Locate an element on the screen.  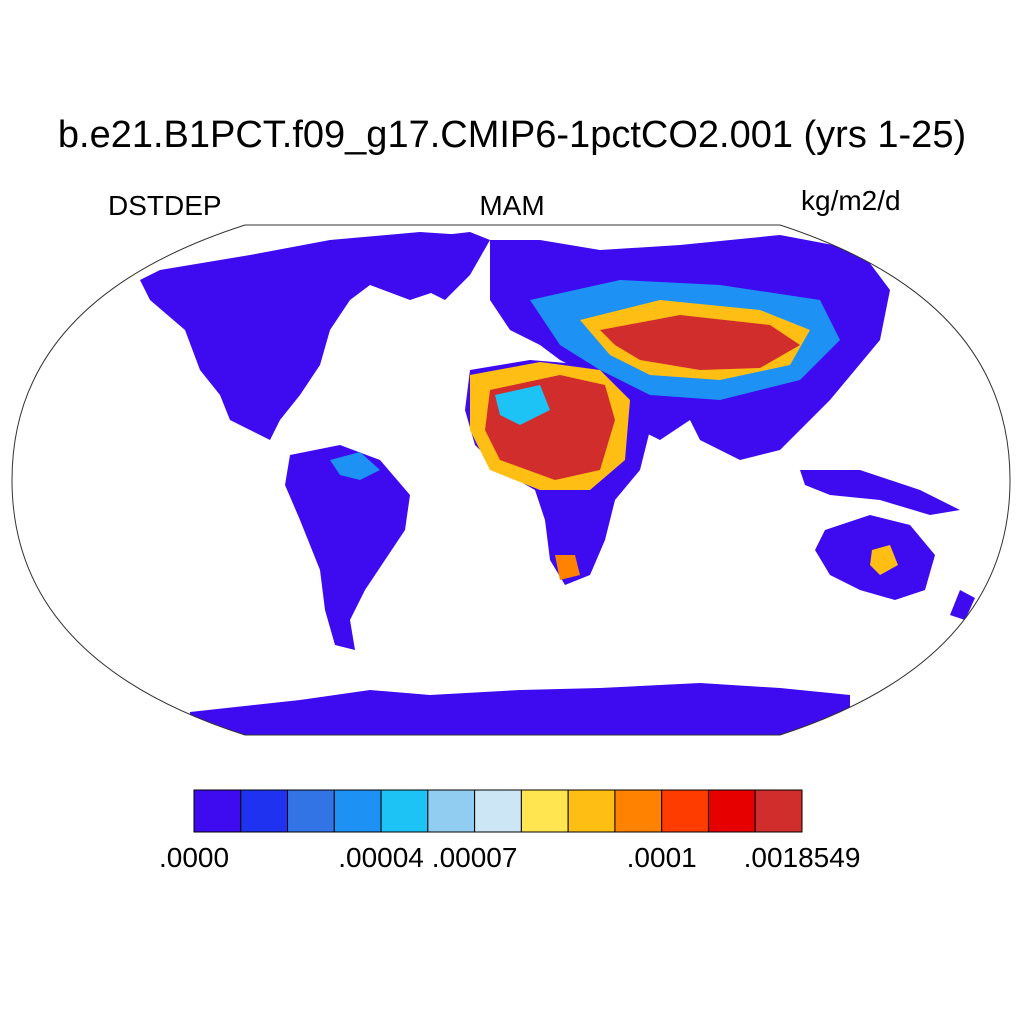
antarctica is located at coordinates (520, 709).